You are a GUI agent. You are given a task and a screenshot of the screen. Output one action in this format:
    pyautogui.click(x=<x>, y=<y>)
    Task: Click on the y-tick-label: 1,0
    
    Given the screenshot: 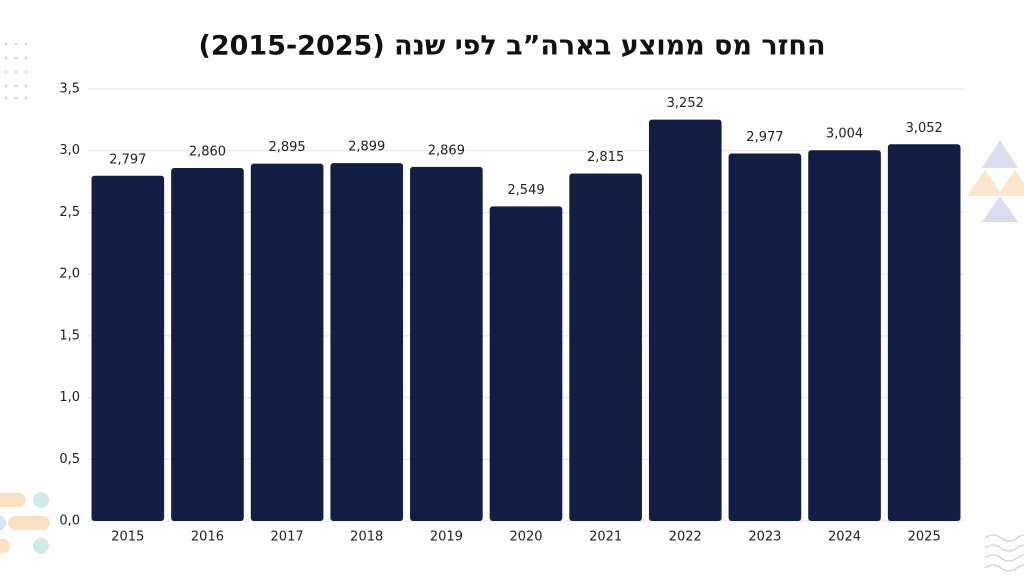 What is the action you would take?
    pyautogui.click(x=69, y=397)
    